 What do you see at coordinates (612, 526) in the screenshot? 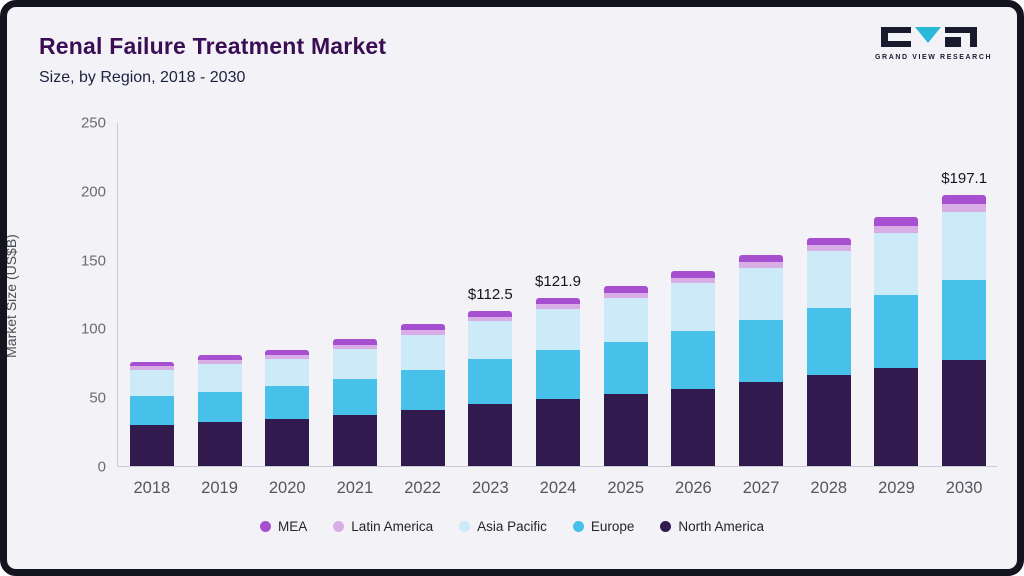
I see `legend-label: Europe` at bounding box center [612, 526].